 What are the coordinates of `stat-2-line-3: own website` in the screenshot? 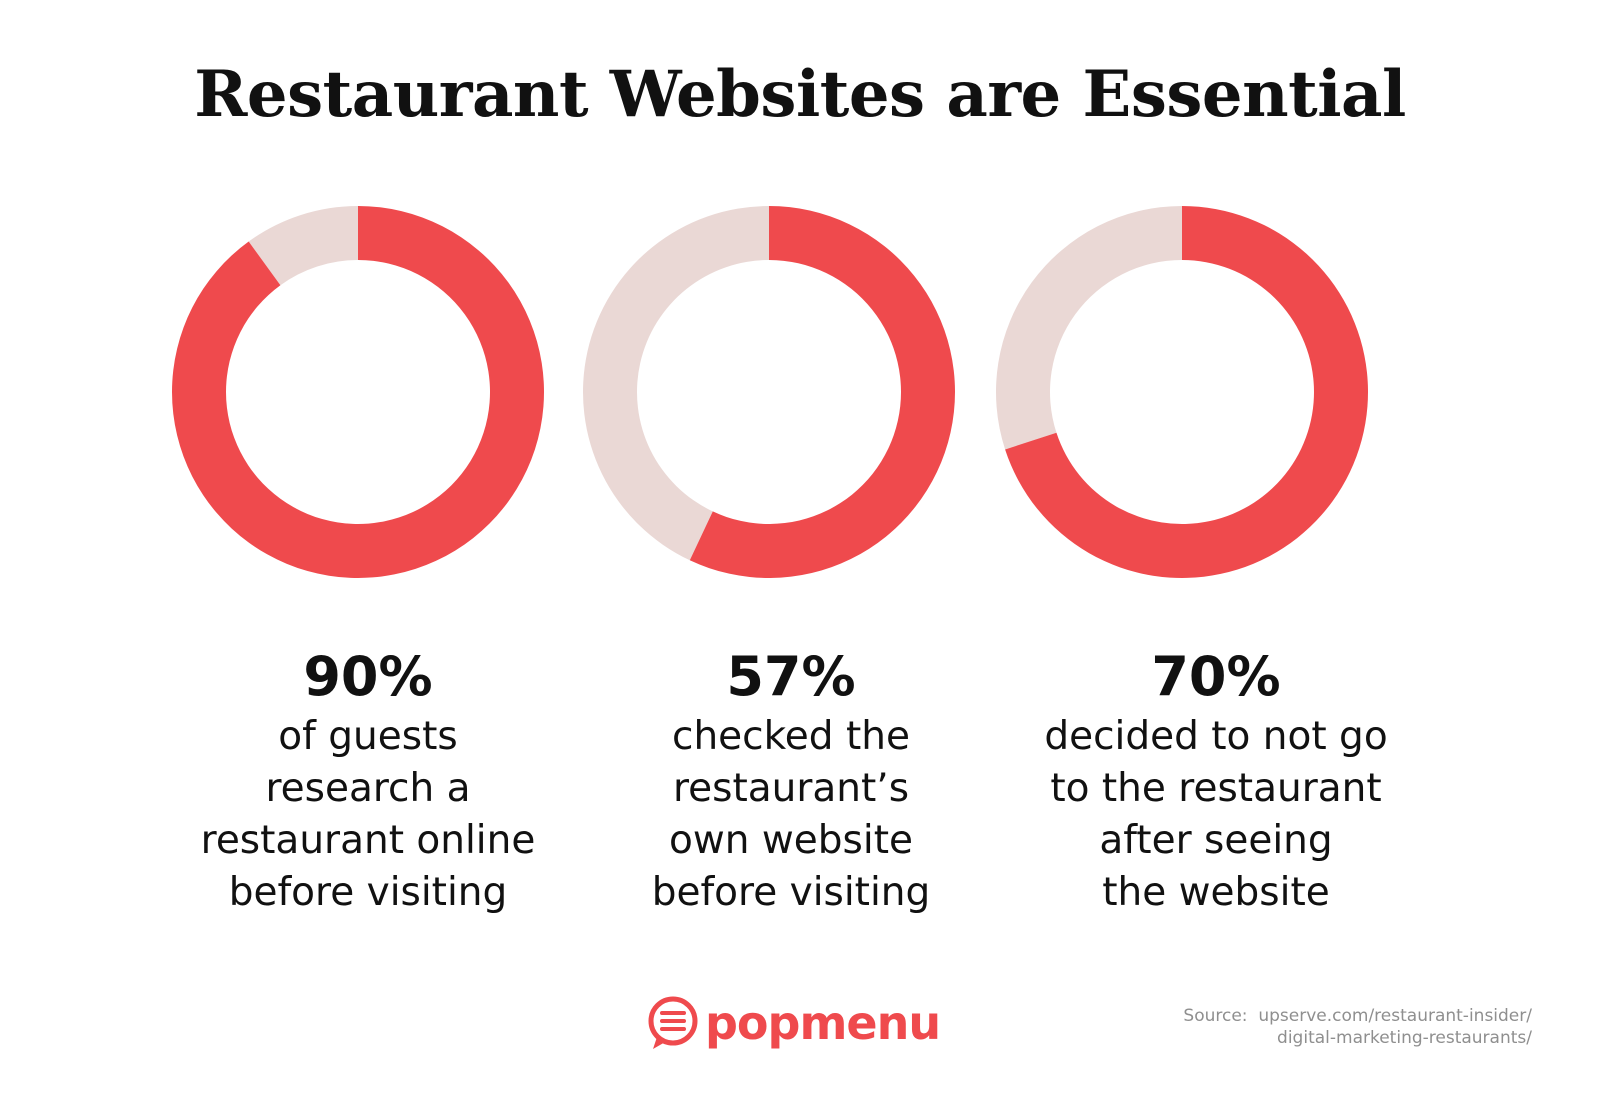 It's located at (791, 840).